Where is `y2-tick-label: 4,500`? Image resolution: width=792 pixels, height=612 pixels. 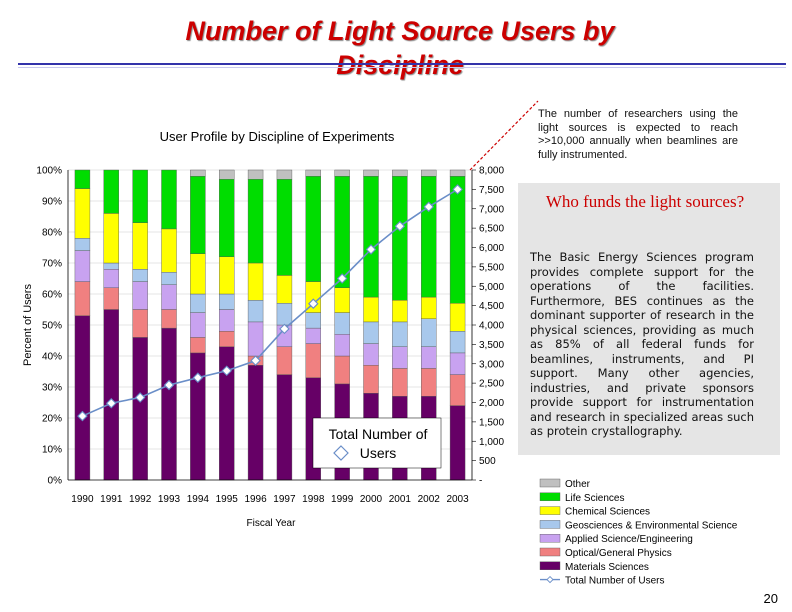
y2-tick-label: 4,500 is located at coordinates (491, 306).